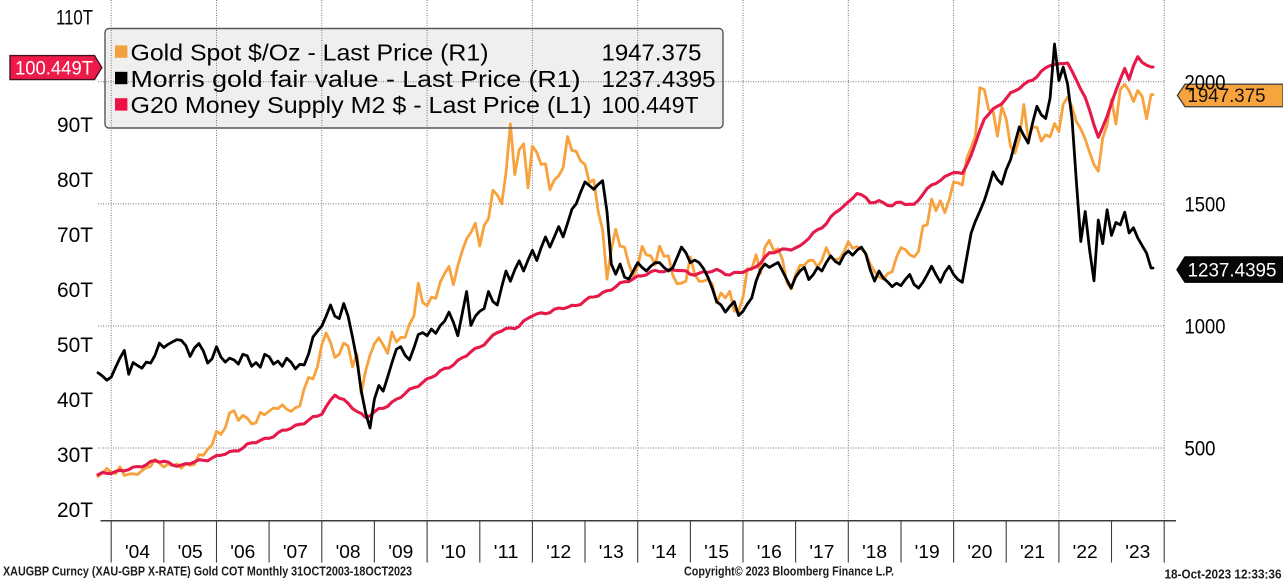  What do you see at coordinates (927, 551) in the screenshot?
I see `svg-text: '19` at bounding box center [927, 551].